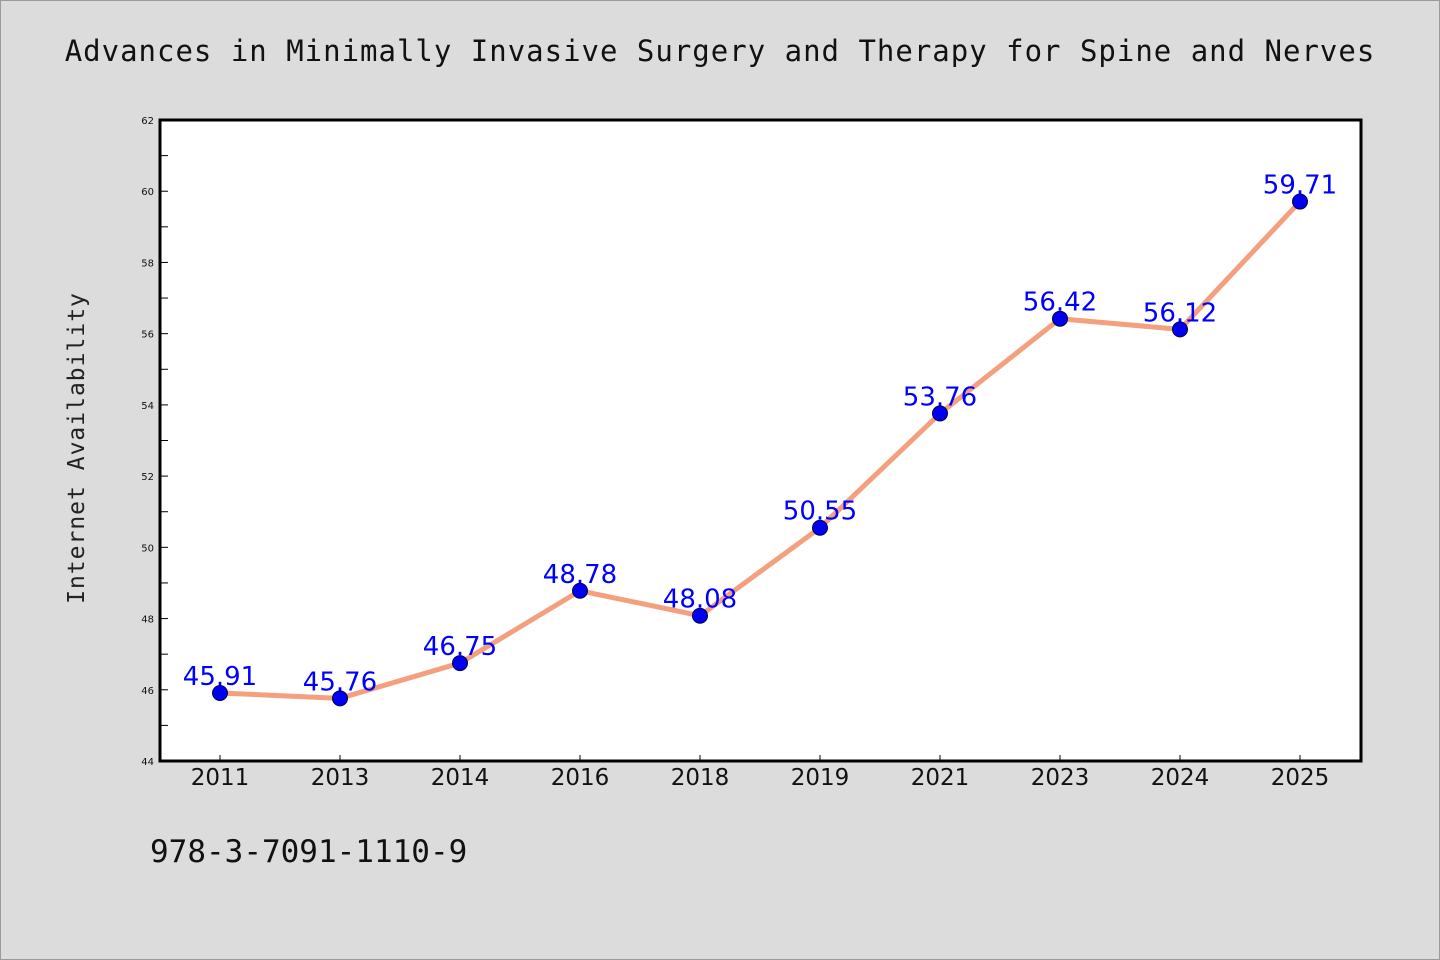 The width and height of the screenshot is (1440, 960). What do you see at coordinates (820, 778) in the screenshot?
I see `x-tick-label: 2019` at bounding box center [820, 778].